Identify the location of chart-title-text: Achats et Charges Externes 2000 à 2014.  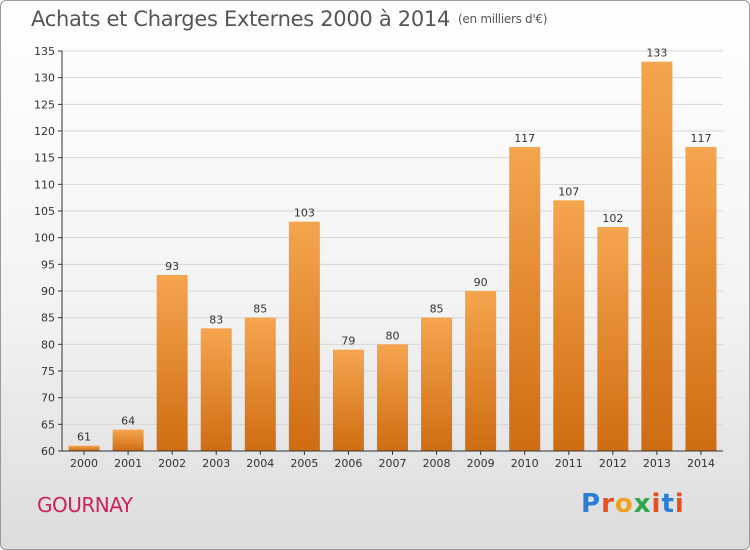
(241, 19).